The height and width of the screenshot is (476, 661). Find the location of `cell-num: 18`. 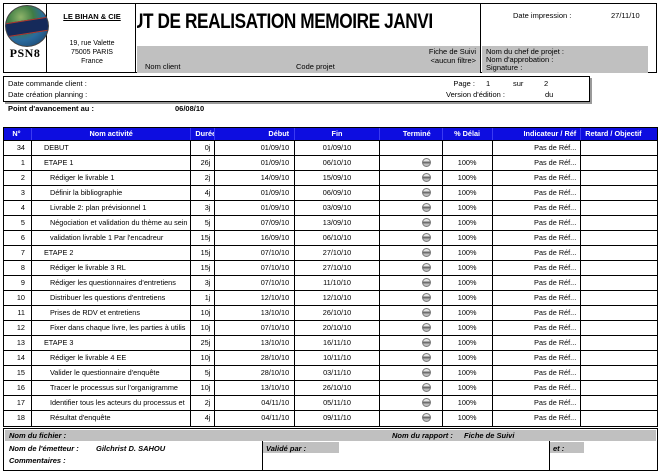

cell-num: 18 is located at coordinates (18, 418).